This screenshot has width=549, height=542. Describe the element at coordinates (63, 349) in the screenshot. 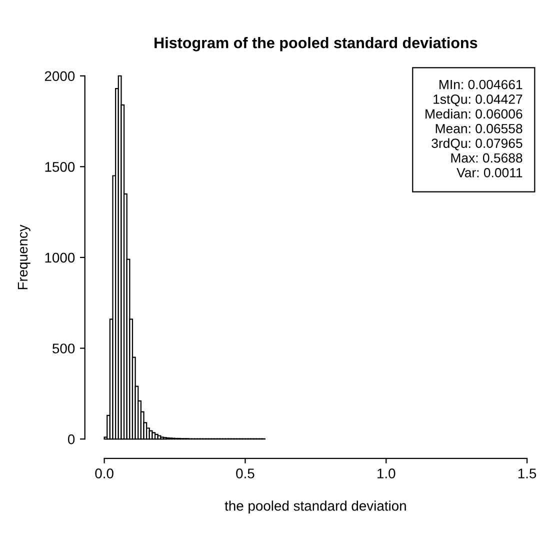

I see `y-tick-label: 500` at that location.